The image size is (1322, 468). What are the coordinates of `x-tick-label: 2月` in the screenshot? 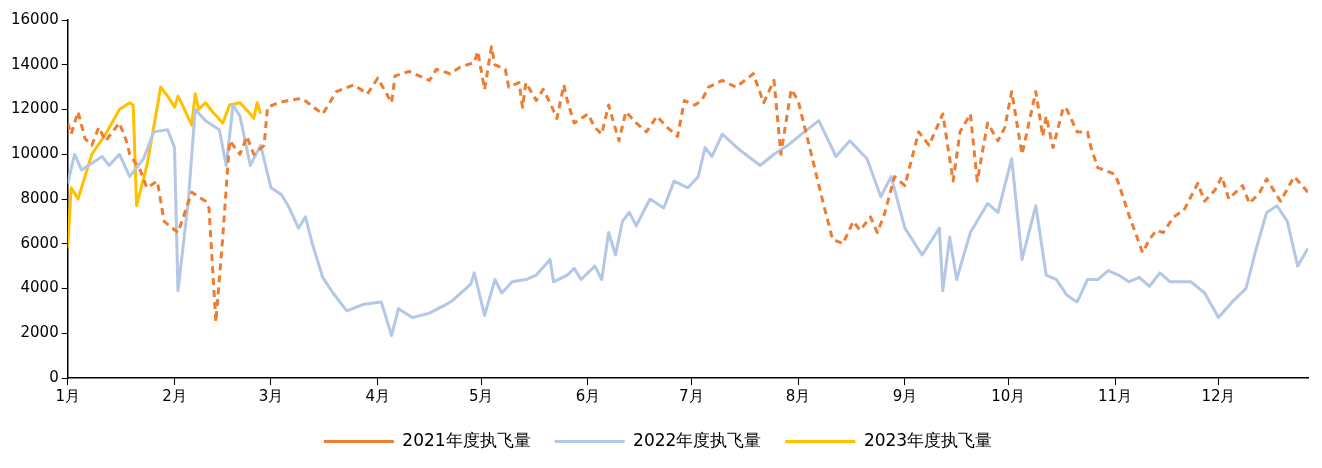 It's located at (174, 395).